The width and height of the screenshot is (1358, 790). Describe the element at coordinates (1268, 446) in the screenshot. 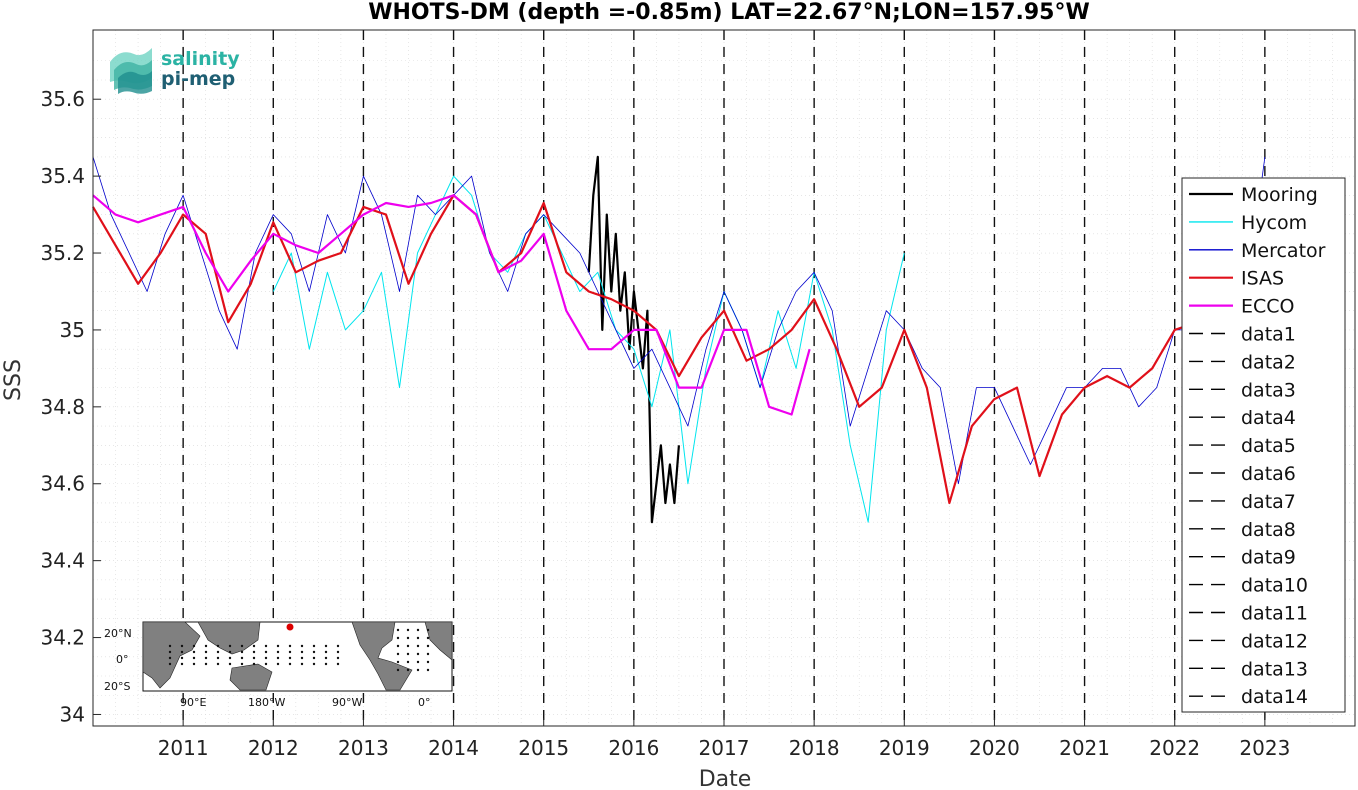

I see `legend-label-data5: data5` at that location.